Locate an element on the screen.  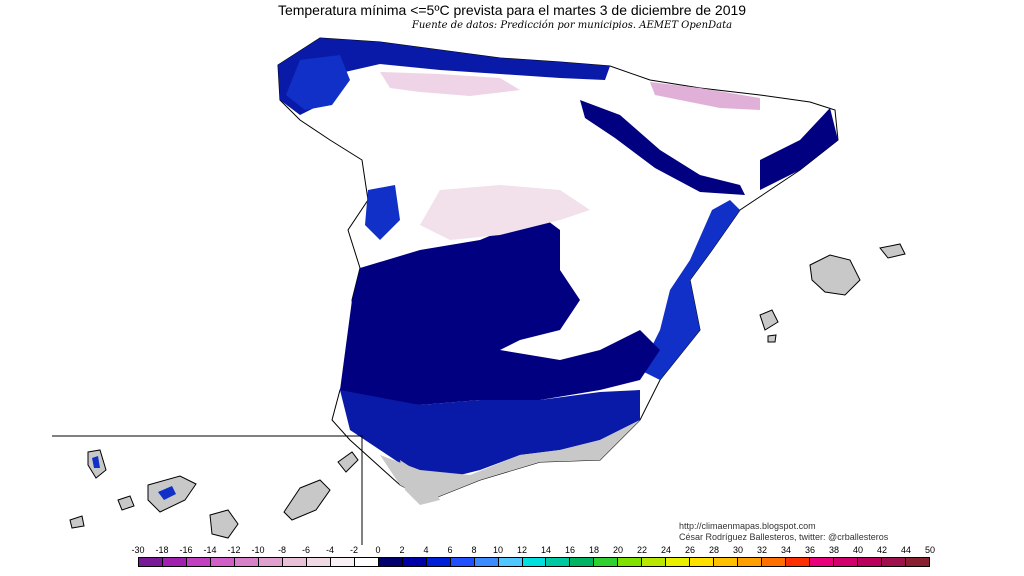
legend-tick-label: -10 is located at coordinates (258, 550).